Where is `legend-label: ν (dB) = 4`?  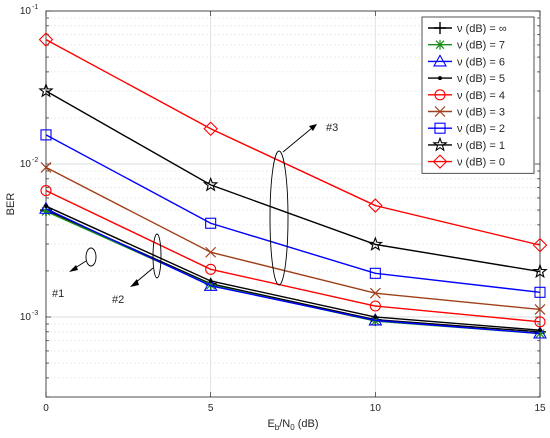 legend-label: ν (dB) = 4 is located at coordinates (481, 96).